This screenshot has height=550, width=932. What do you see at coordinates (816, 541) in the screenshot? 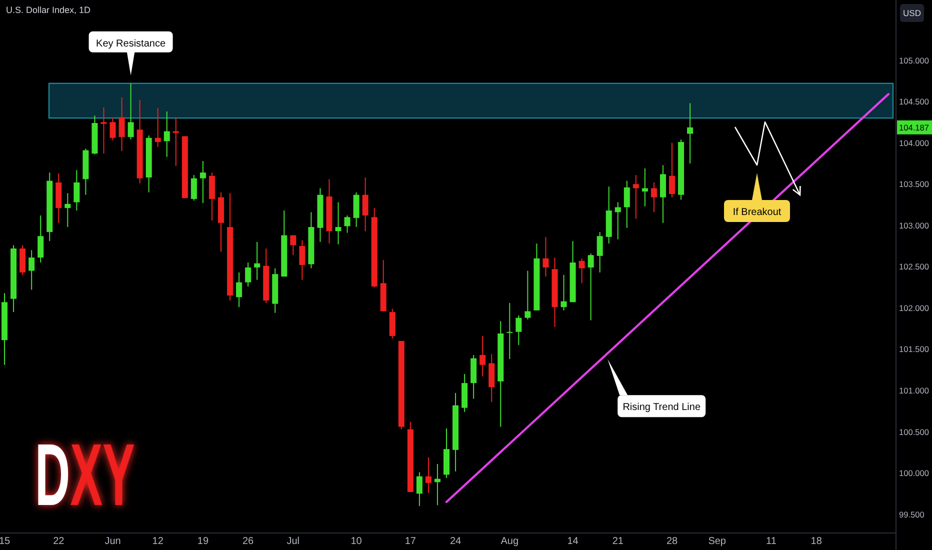
I see `x-tick-label: 18` at bounding box center [816, 541].